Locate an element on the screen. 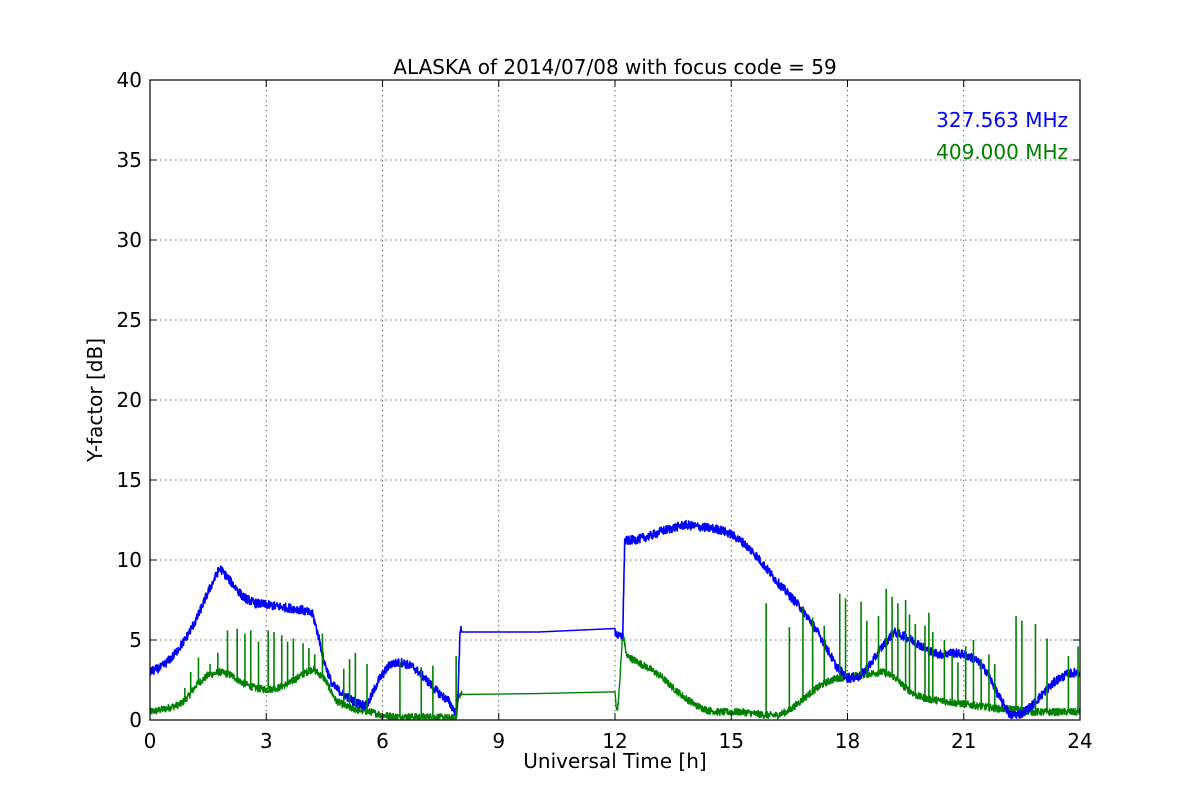 Image resolution: width=1200 pixels, height=800 pixels. y-axis-label: Y-factor [dB] is located at coordinates (95, 400).